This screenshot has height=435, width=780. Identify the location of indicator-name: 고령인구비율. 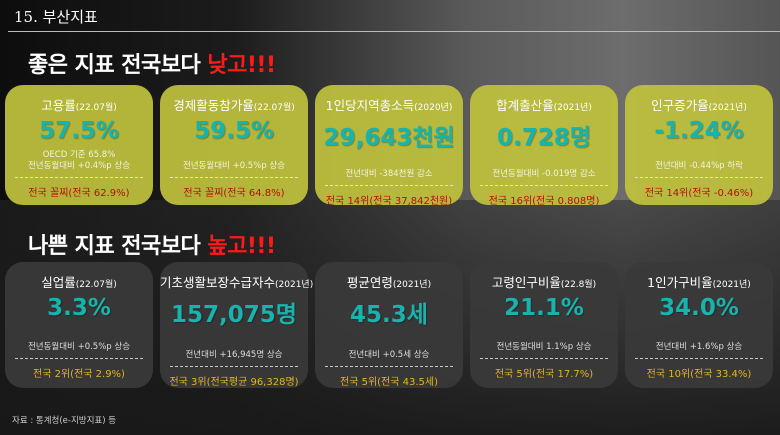
(526, 282).